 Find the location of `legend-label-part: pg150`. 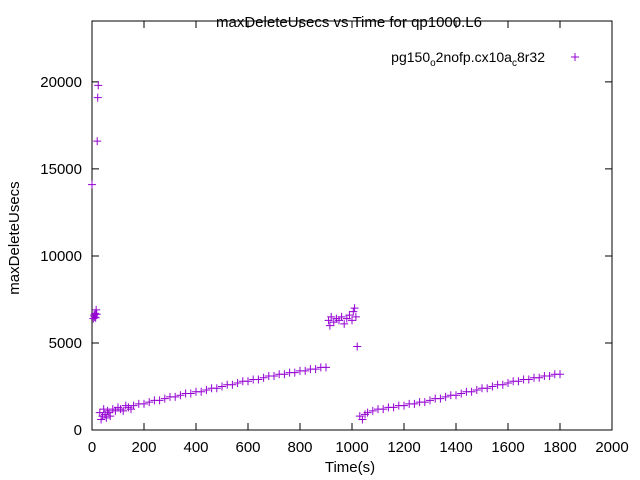

legend-label-part: pg150 is located at coordinates (410, 57).